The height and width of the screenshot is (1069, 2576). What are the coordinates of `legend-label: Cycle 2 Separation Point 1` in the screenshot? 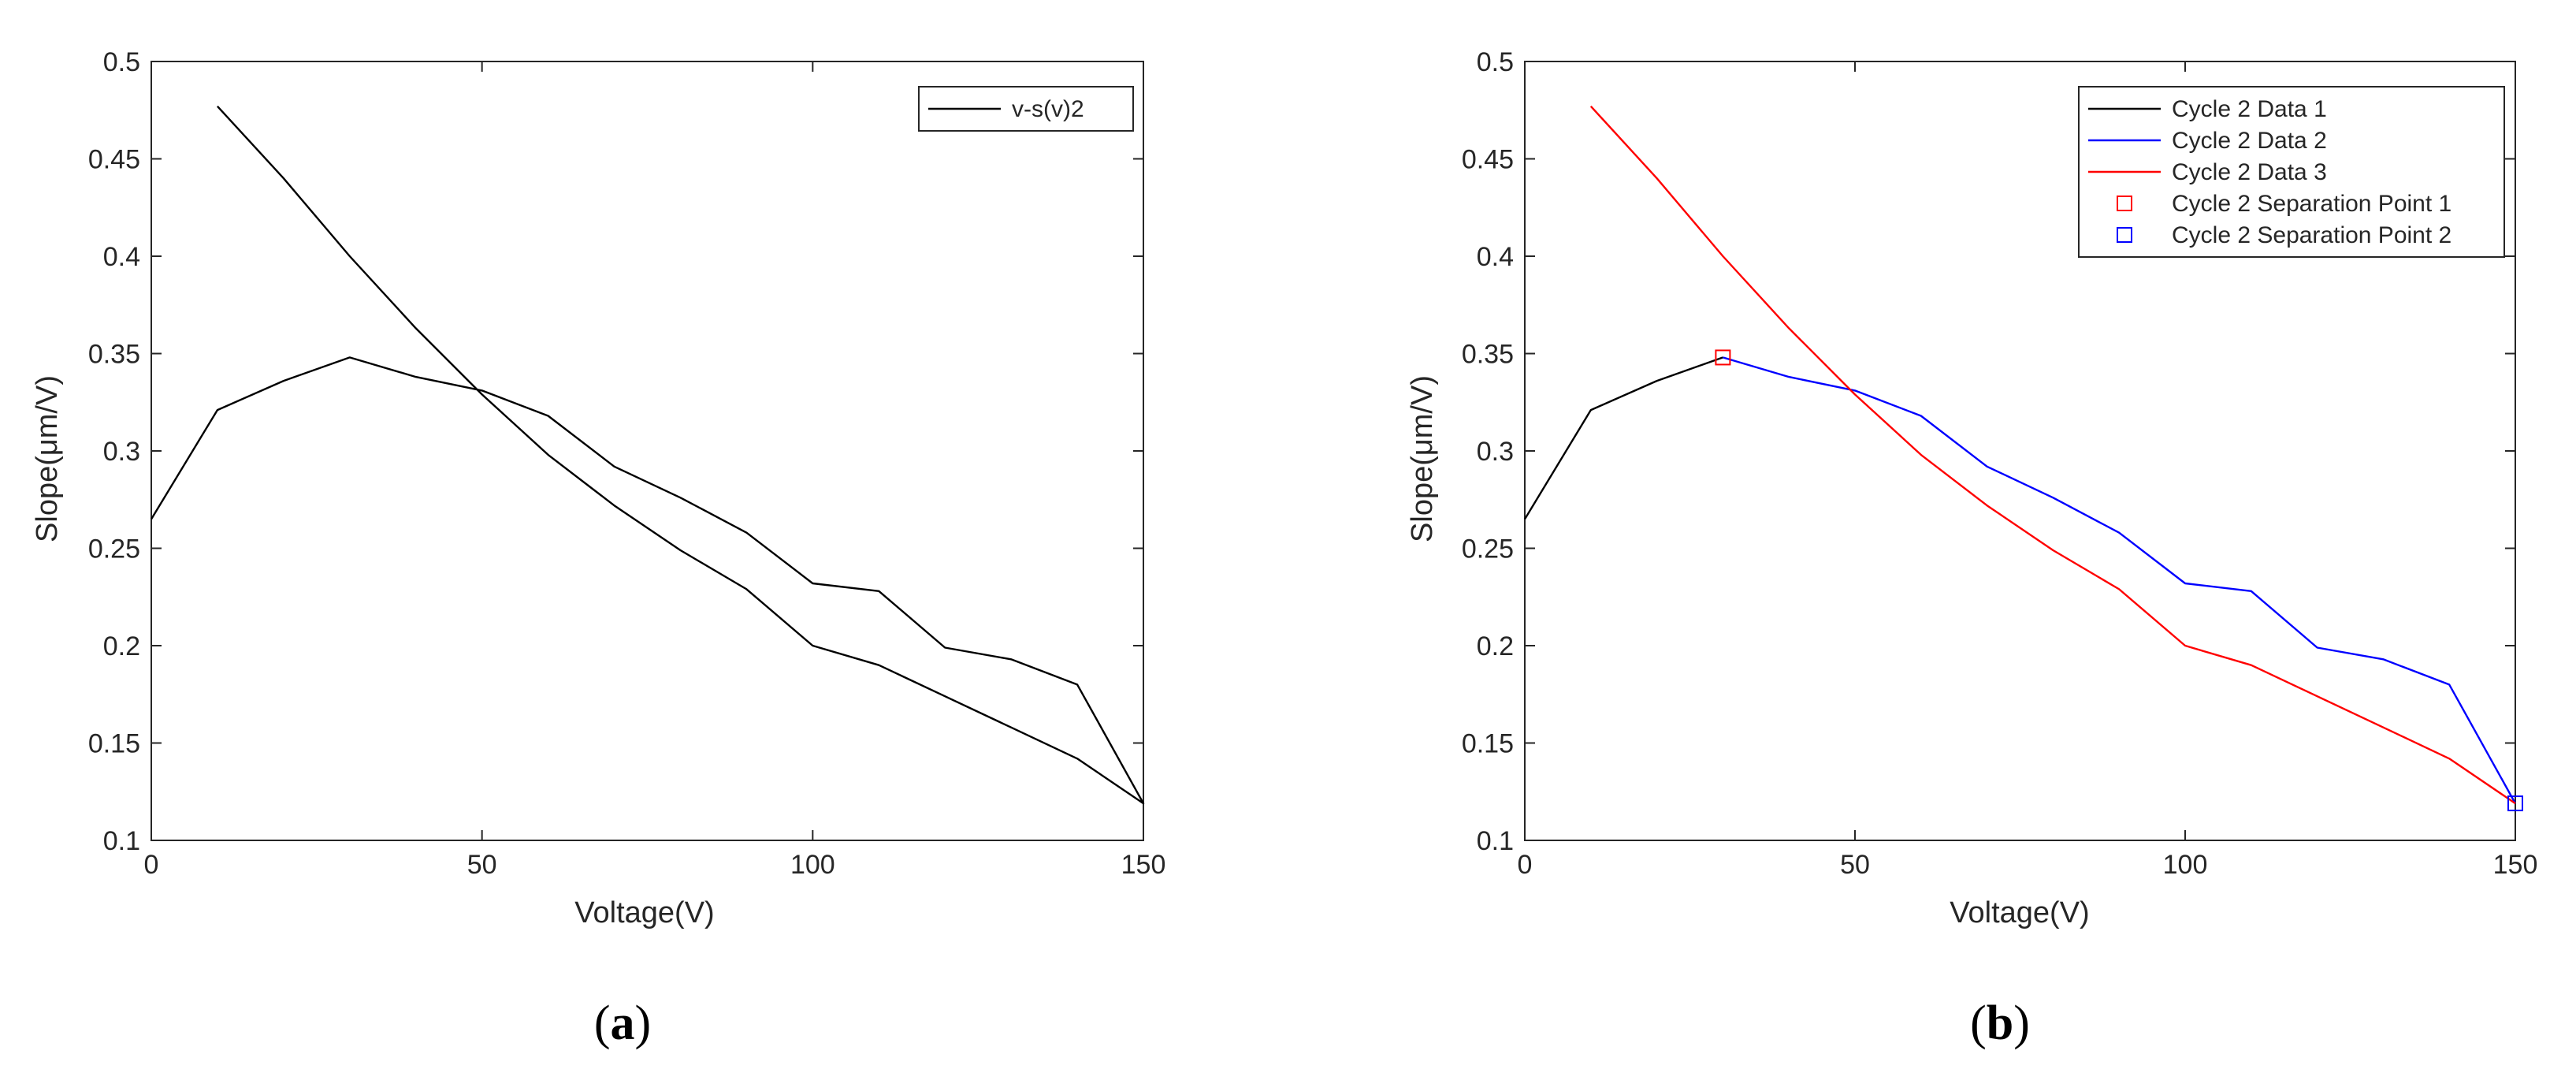 It's located at (2311, 204).